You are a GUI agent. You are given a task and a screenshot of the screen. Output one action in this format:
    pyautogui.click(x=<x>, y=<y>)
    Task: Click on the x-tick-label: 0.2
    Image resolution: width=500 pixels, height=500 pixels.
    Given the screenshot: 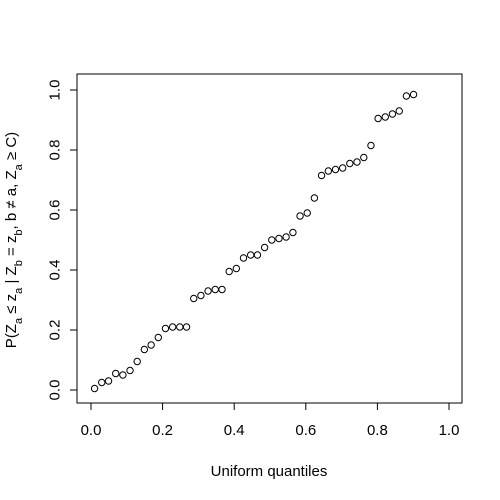 What is the action you would take?
    pyautogui.click(x=162, y=430)
    